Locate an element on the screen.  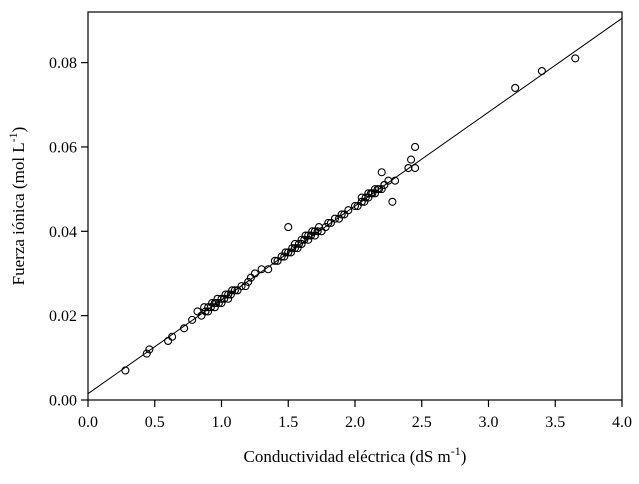
y-axis-title: Fuerza iónica (mol L-1) is located at coordinates (17, 206).